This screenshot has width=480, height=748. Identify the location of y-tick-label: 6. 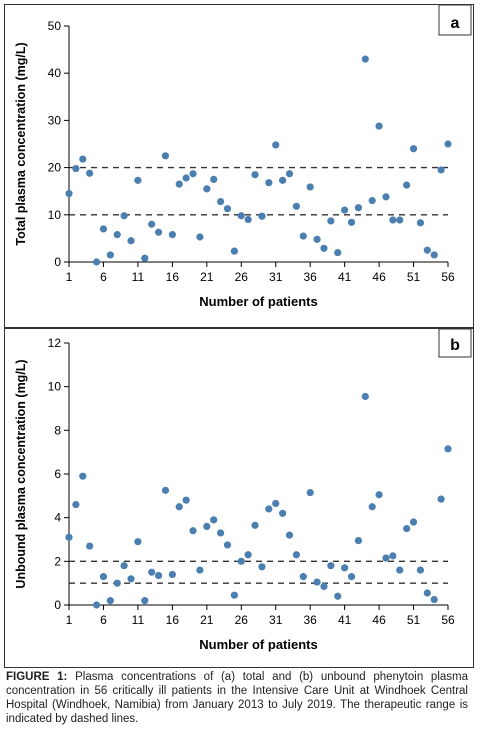
(57, 474).